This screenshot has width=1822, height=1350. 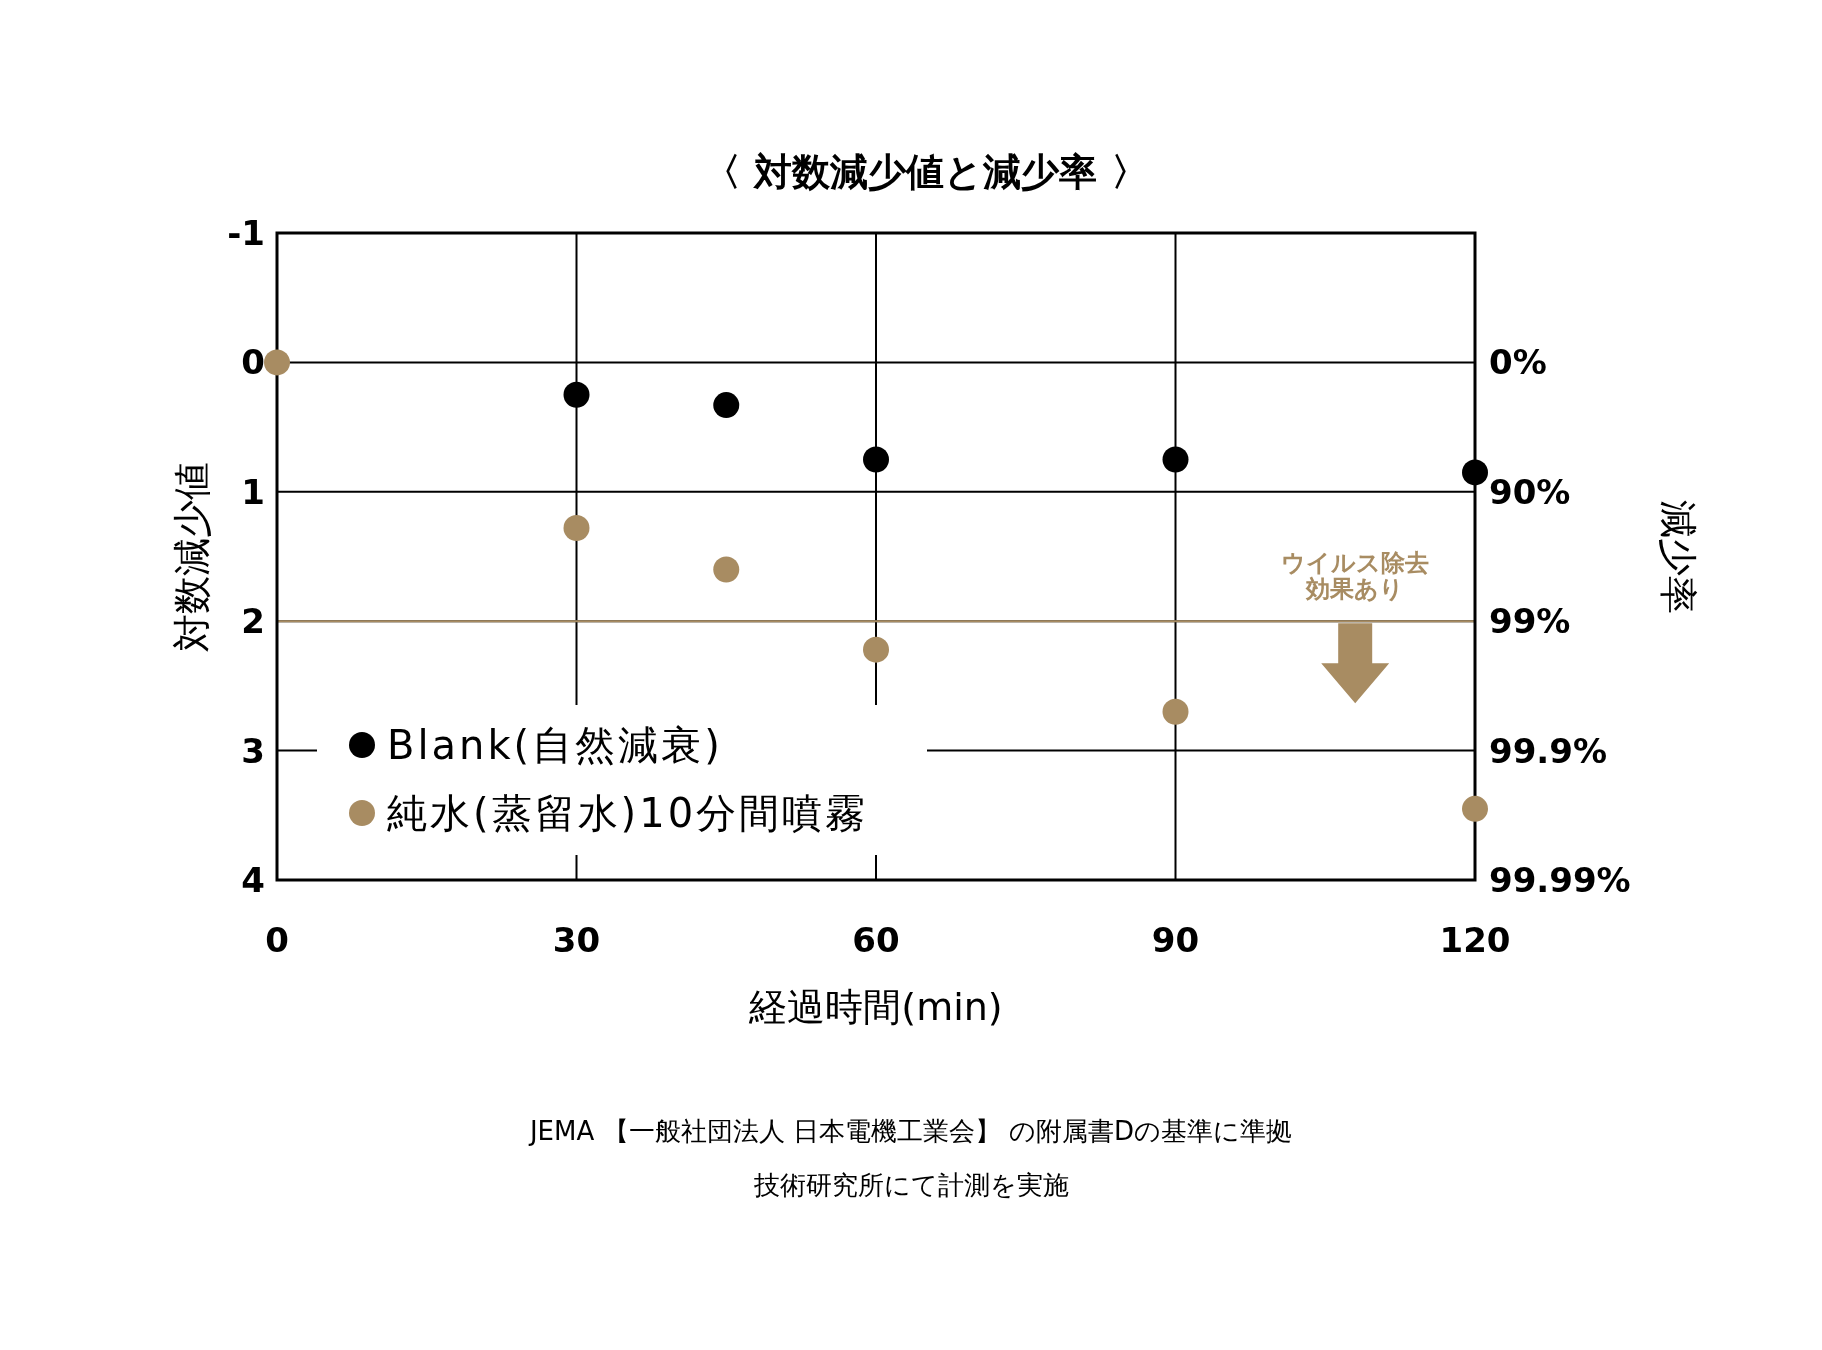 I want to click on x-tick-label: 30, so click(x=576, y=940).